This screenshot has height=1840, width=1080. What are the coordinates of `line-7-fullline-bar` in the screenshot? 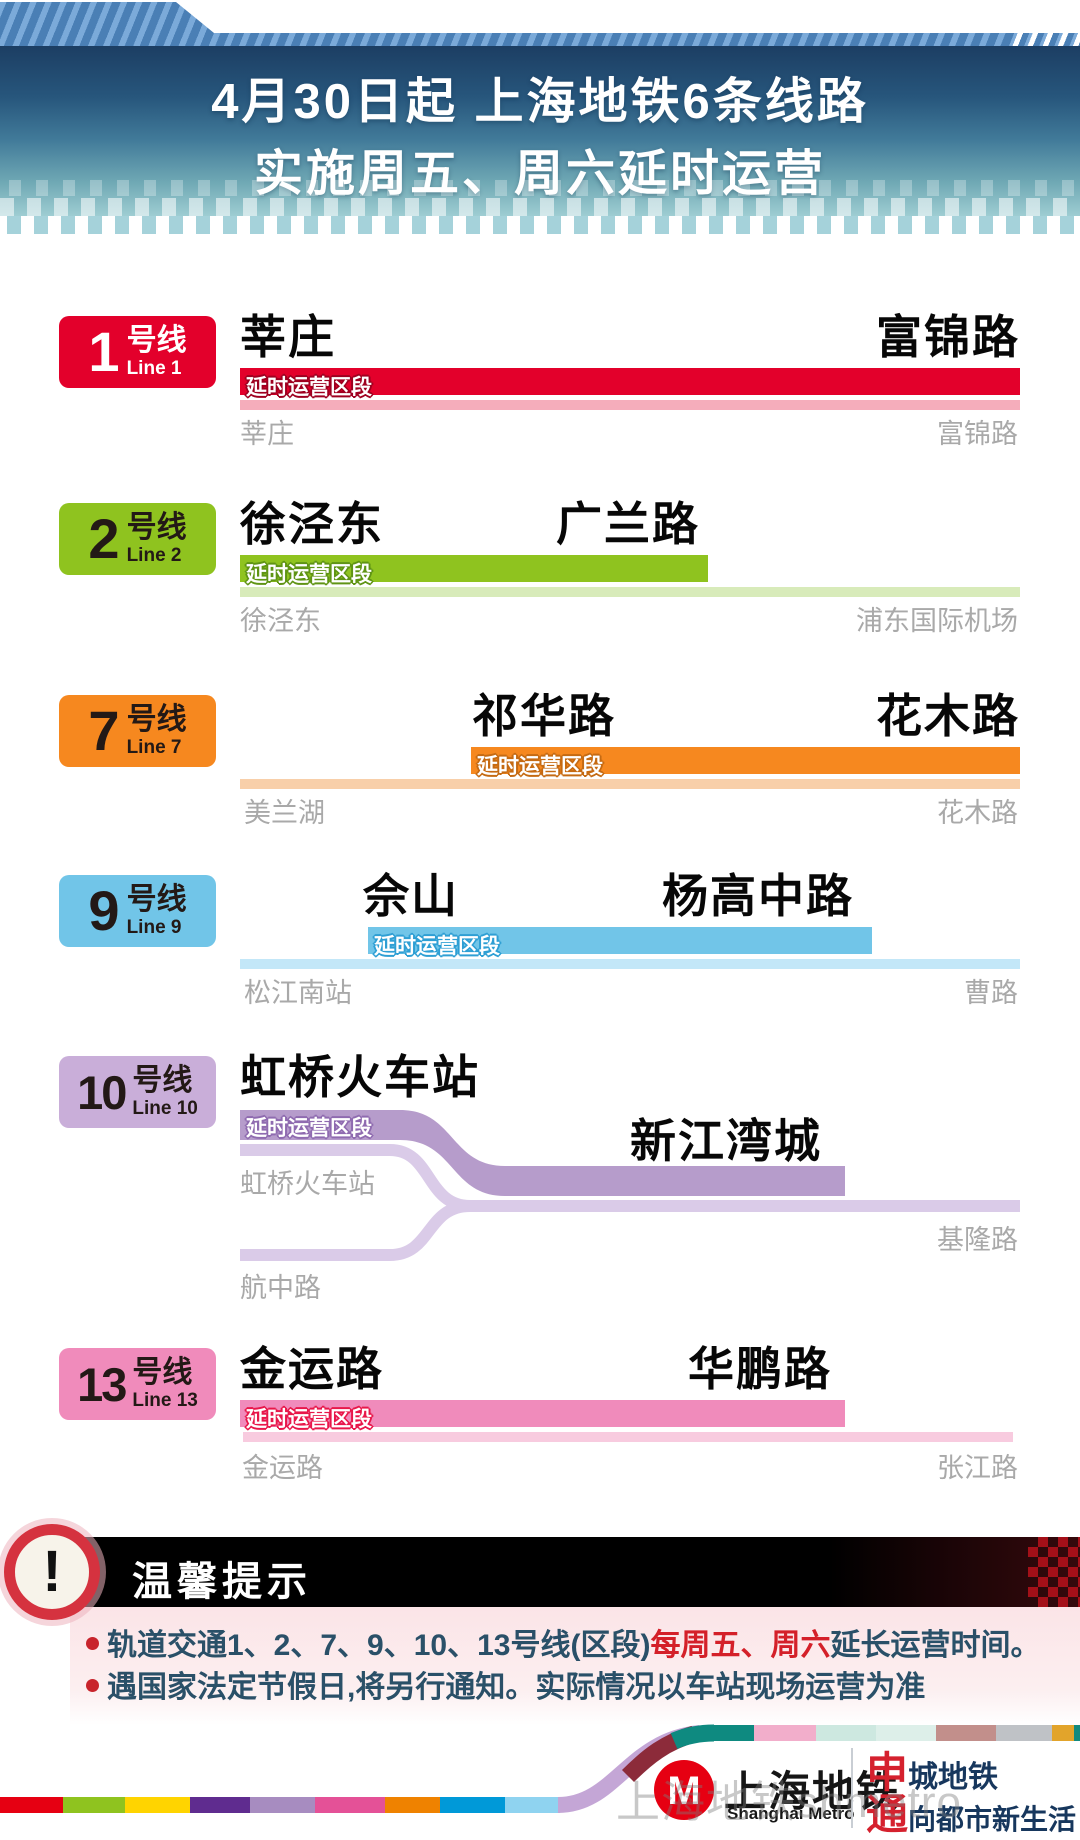 It's located at (630, 784).